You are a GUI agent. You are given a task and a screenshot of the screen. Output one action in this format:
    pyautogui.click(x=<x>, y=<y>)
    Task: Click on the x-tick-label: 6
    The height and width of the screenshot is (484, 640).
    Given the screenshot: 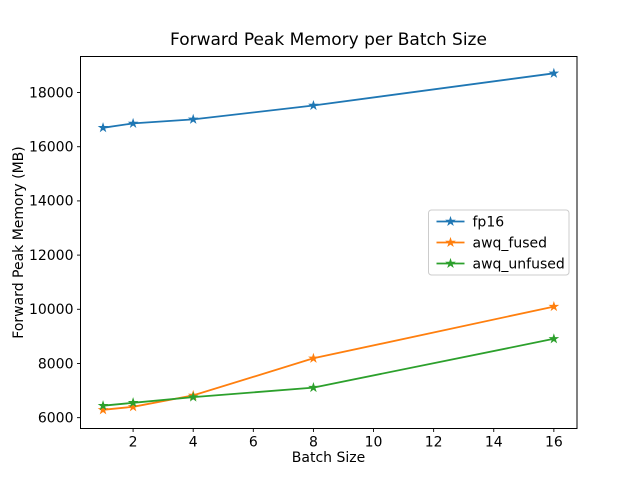 What is the action you would take?
    pyautogui.click(x=253, y=443)
    